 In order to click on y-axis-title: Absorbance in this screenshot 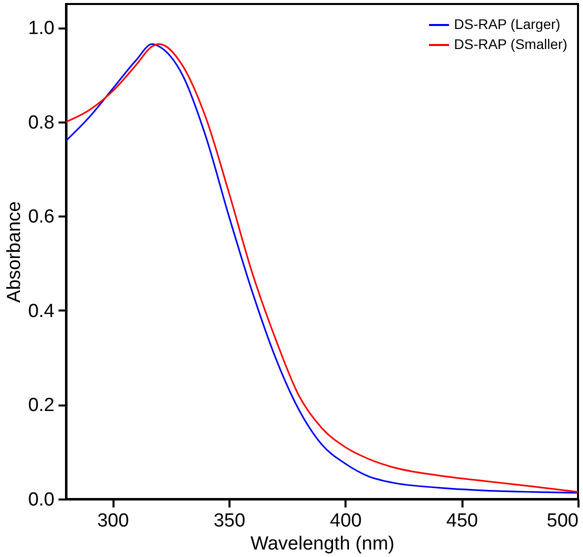, I will do `click(15, 252)`.